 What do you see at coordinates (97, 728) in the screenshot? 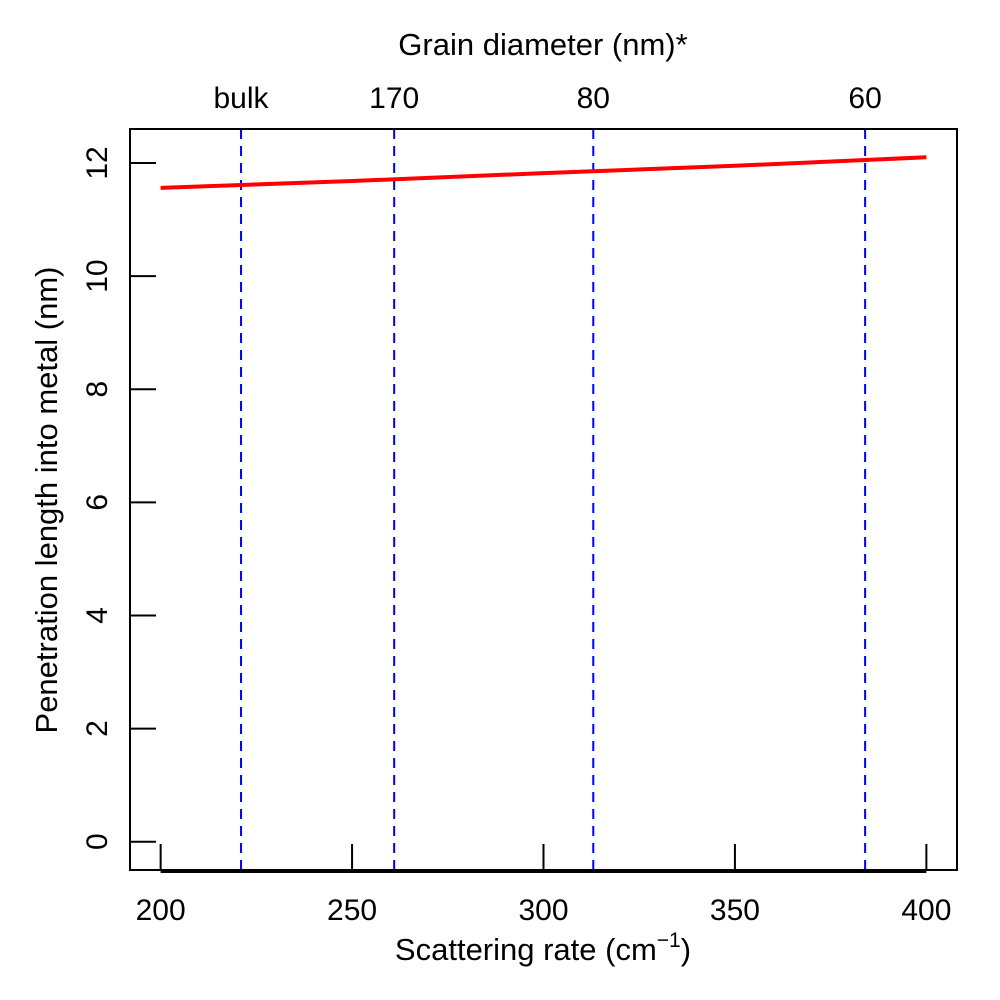
I see `y-tick-label: 2` at bounding box center [97, 728].